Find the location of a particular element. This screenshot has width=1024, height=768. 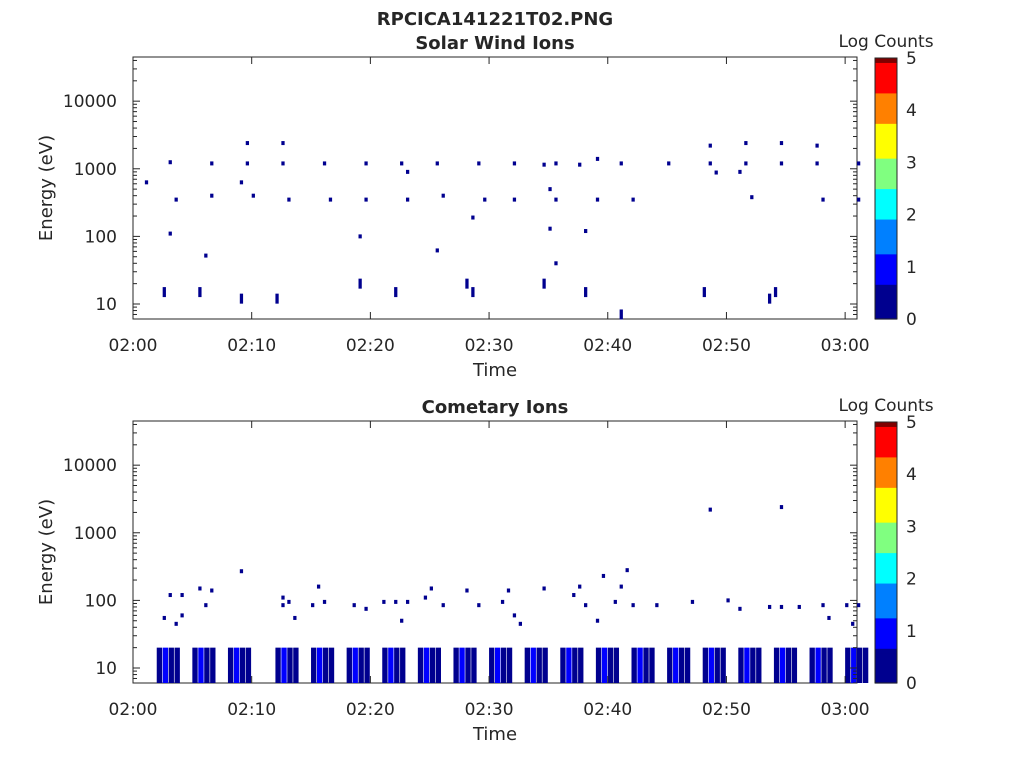

x-tick-label: 02:20 is located at coordinates (370, 710).